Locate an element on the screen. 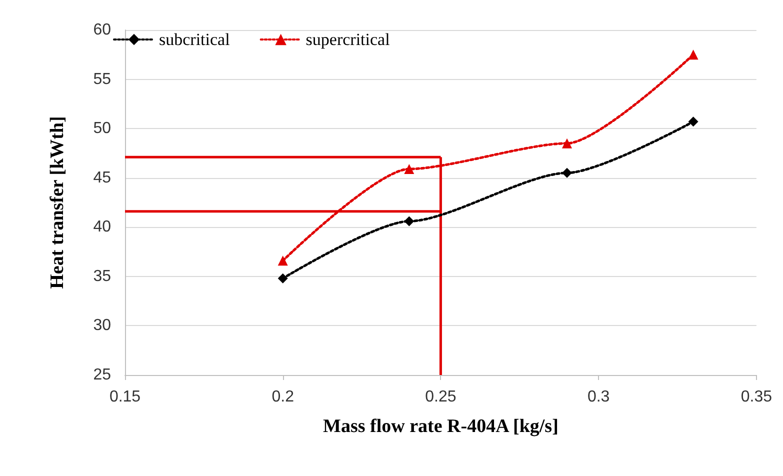  y-tick-label: 30 is located at coordinates (102, 325).